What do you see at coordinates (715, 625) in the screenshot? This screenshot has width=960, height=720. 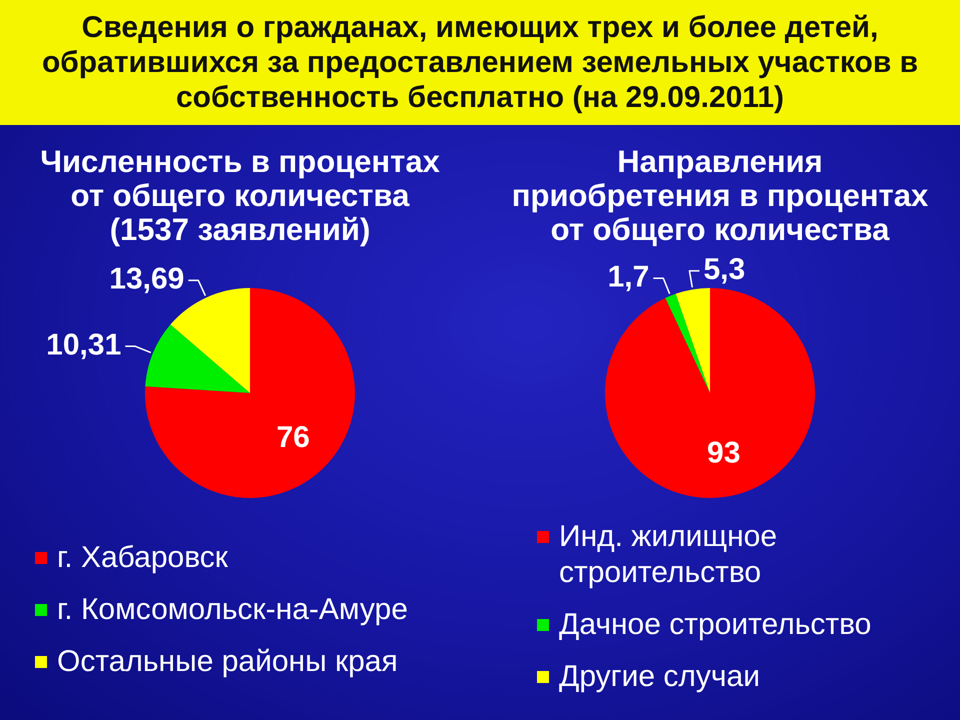 I see `legend-label: Дачное строительство` at bounding box center [715, 625].